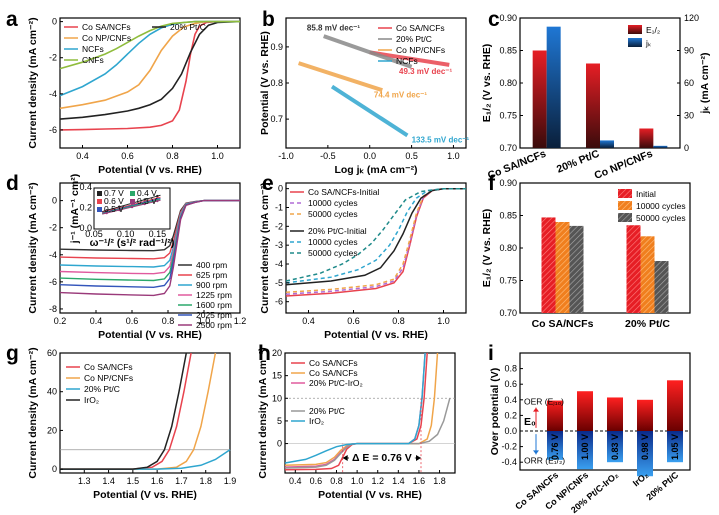 This screenshot has width=719, height=515. Describe the element at coordinates (487, 83) in the screenshot. I see `panel-c-ylabel: E₁/₂ (V vs. RHE)` at that location.